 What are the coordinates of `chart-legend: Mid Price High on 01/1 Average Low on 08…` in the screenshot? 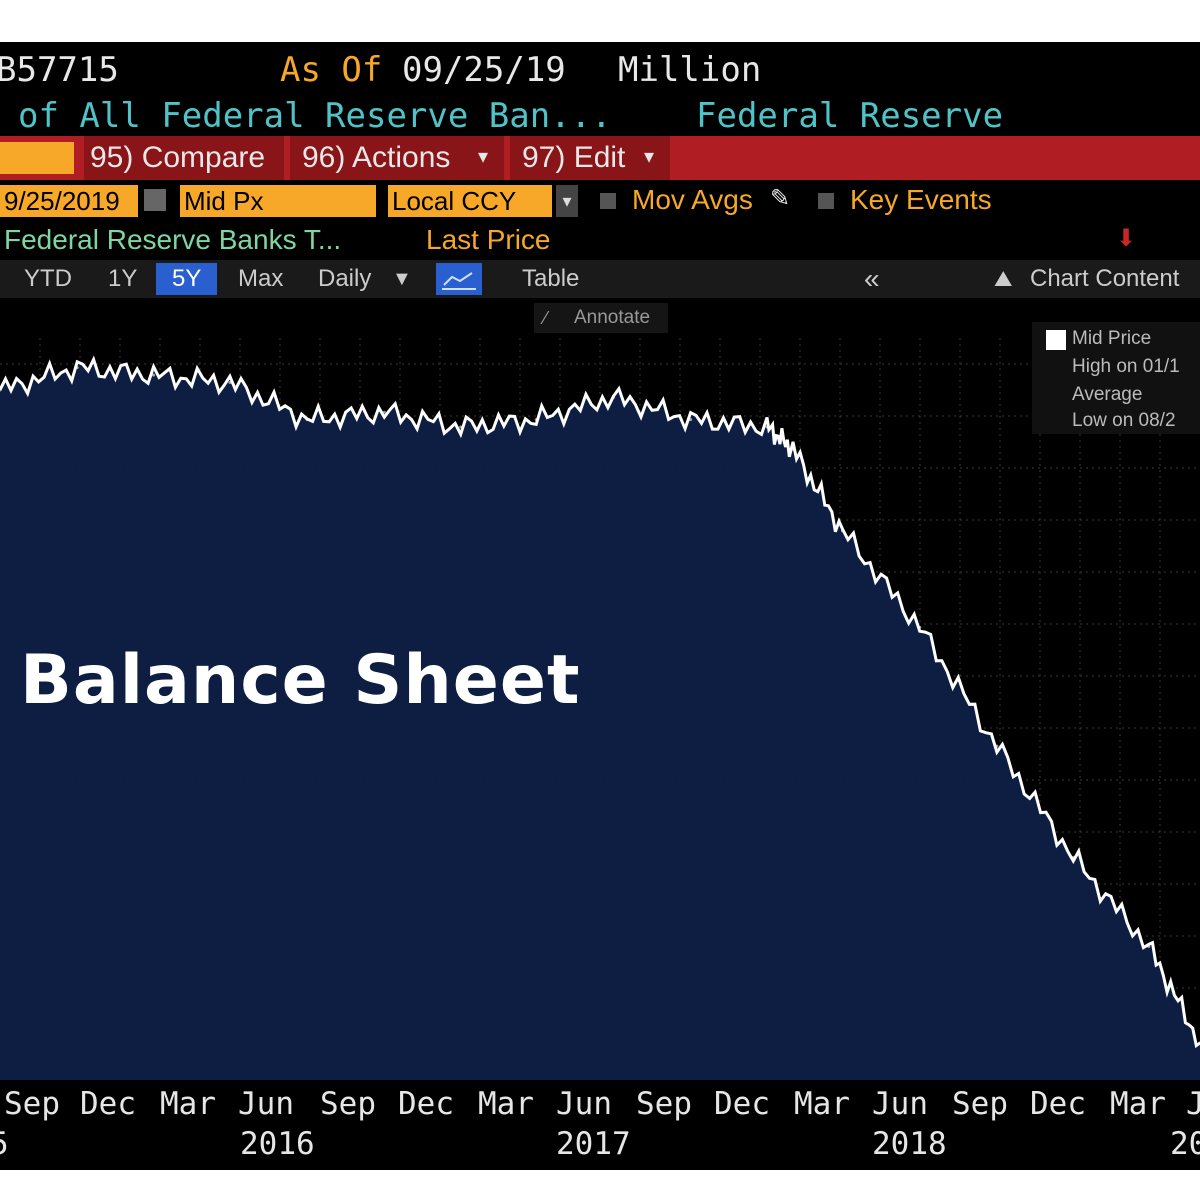 It's located at (1116, 378).